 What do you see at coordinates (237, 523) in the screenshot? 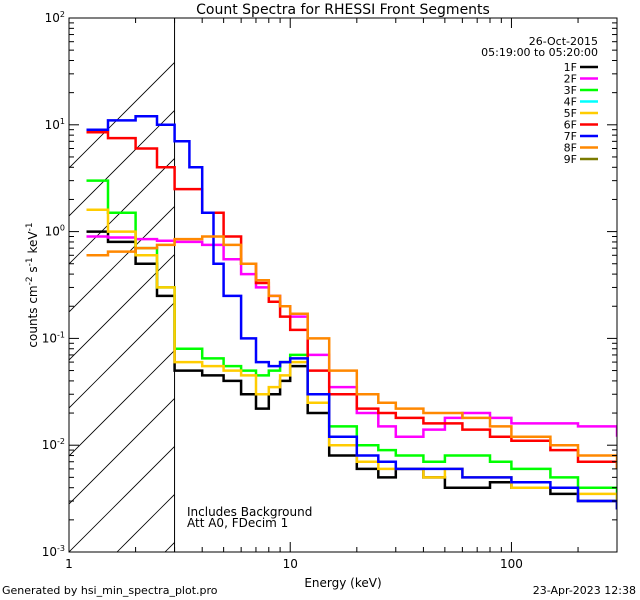
I see `annotation-attenuator: Att A0, FDecim 1` at bounding box center [237, 523].